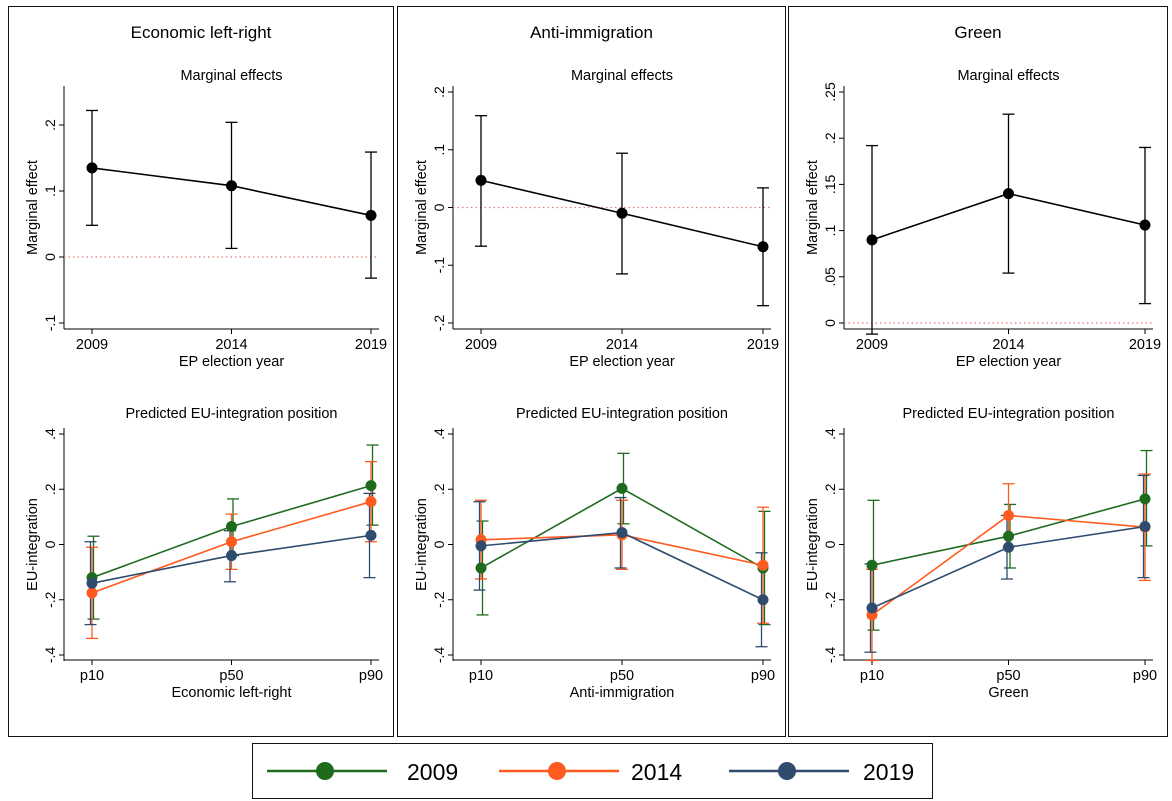 The width and height of the screenshot is (1172, 801). I want to click on x-axis-label: Anti-immigration, so click(622, 693).